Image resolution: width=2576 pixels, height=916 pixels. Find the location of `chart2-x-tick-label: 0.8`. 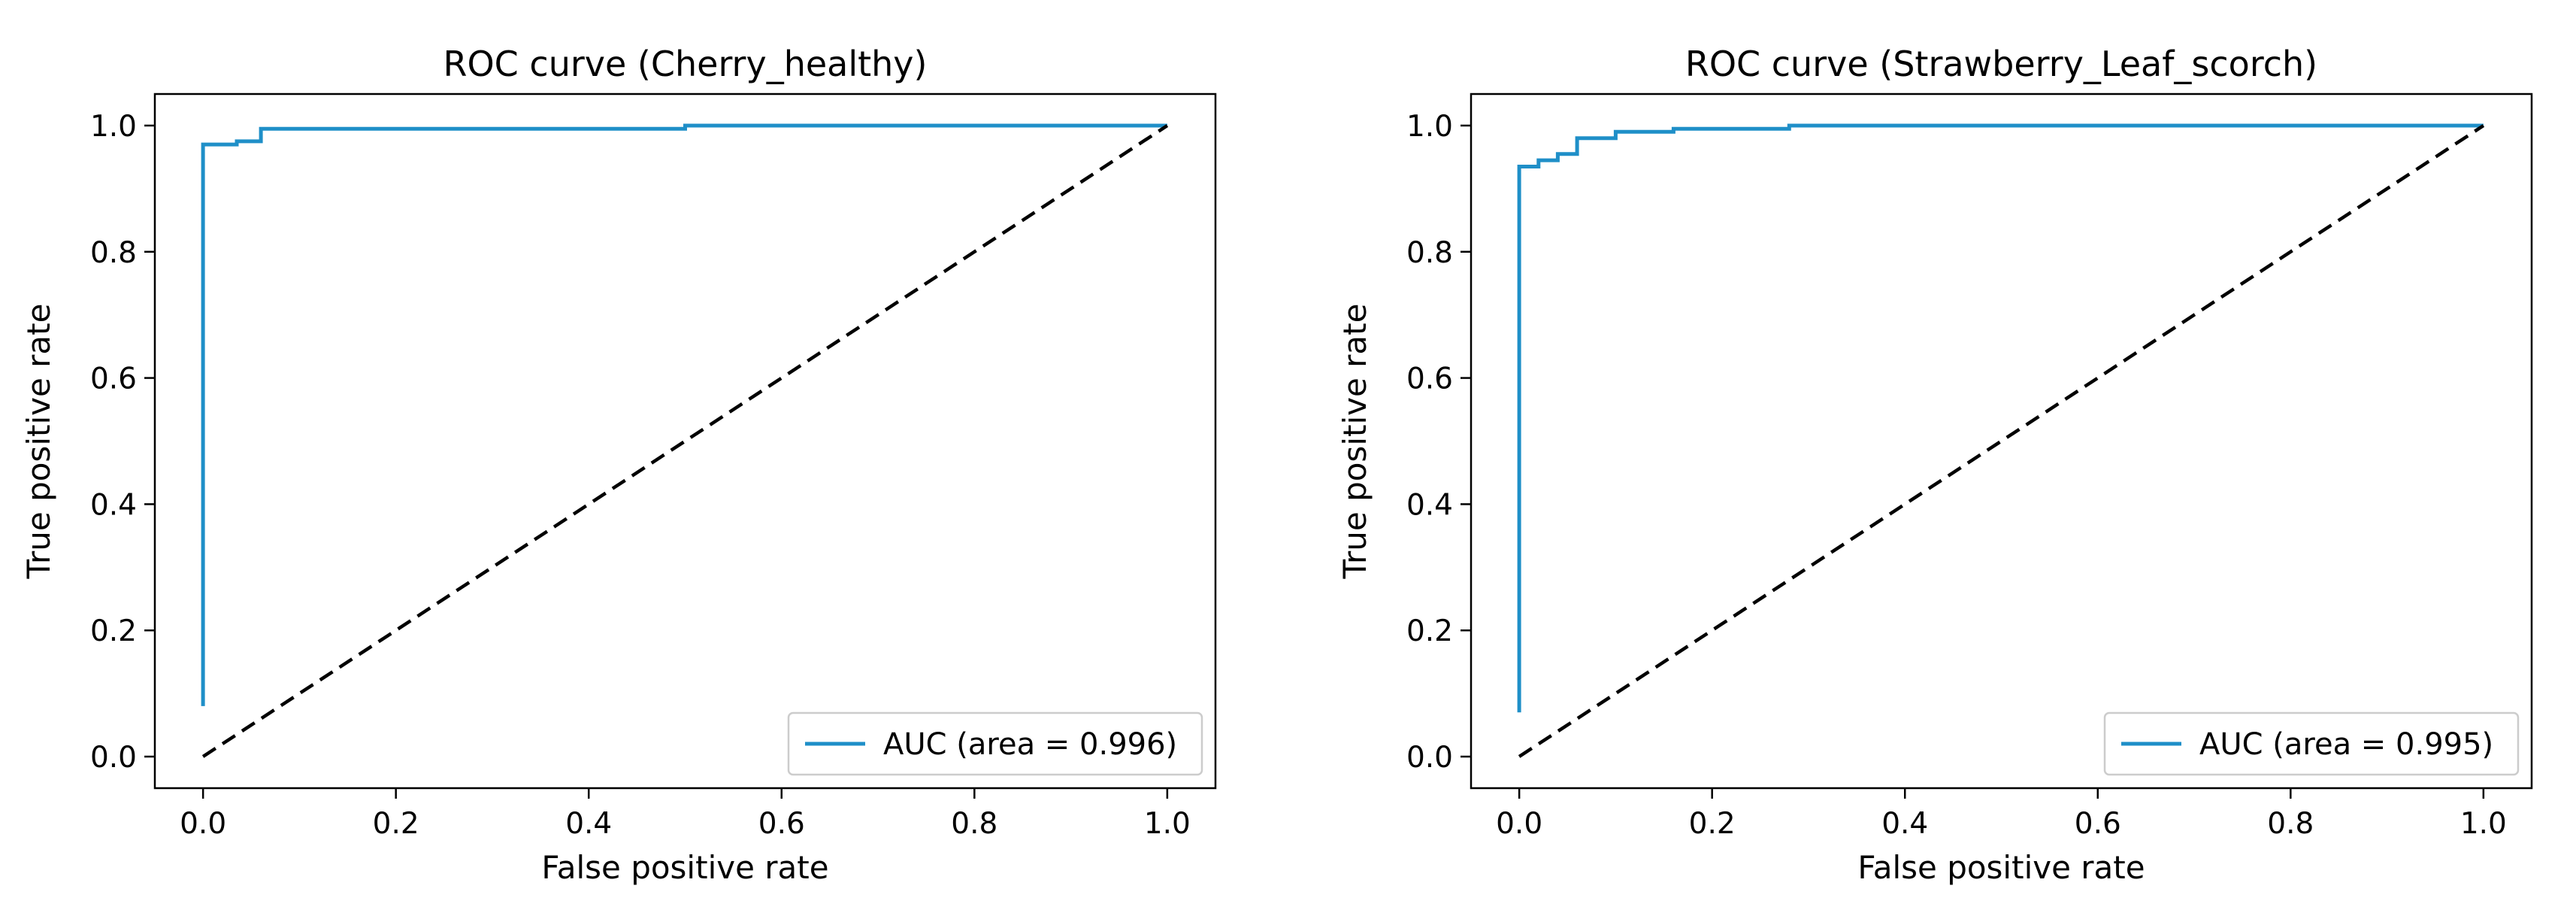

chart2-x-tick-label: 0.8 is located at coordinates (2290, 824).